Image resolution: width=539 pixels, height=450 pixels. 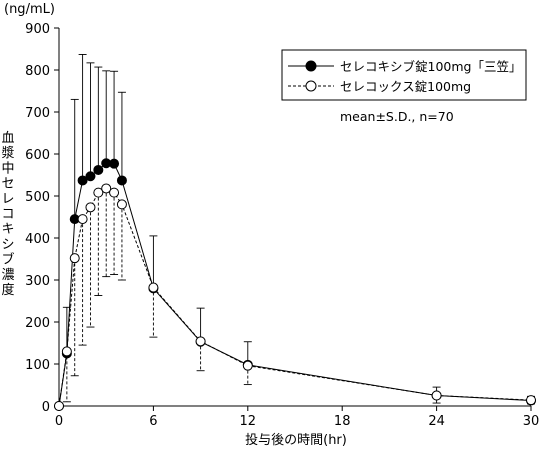 What do you see at coordinates (37, 239) in the screenshot?
I see `y-tick-label: 400` at bounding box center [37, 239].